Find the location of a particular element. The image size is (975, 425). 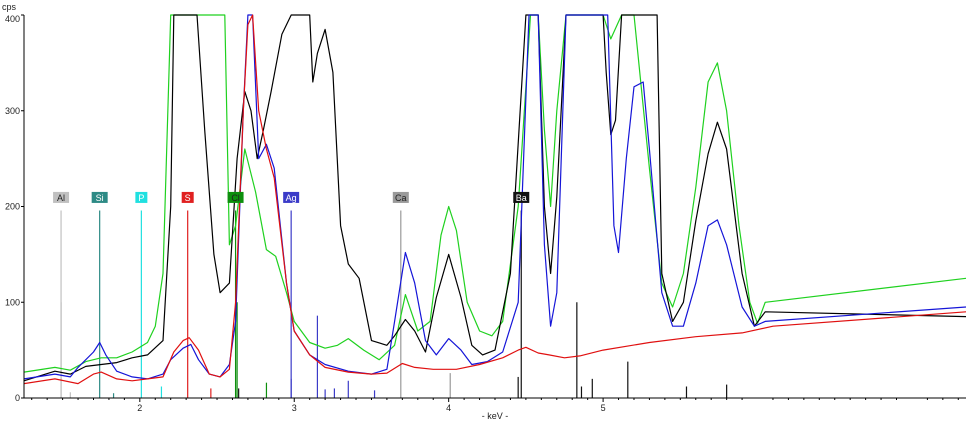

element-label-cl: Cl is located at coordinates (235, 198).